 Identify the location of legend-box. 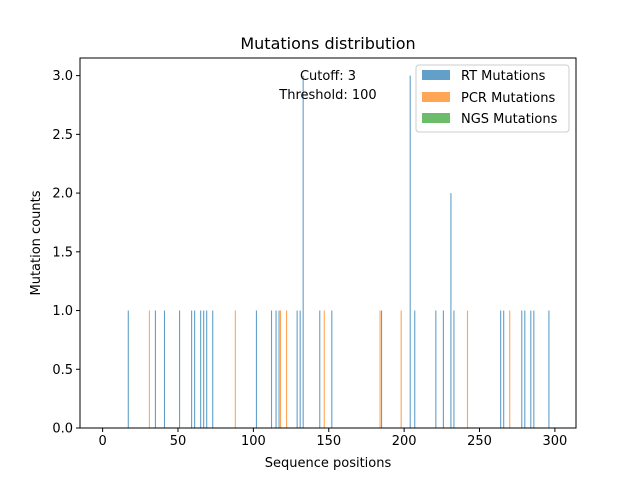
(492, 98).